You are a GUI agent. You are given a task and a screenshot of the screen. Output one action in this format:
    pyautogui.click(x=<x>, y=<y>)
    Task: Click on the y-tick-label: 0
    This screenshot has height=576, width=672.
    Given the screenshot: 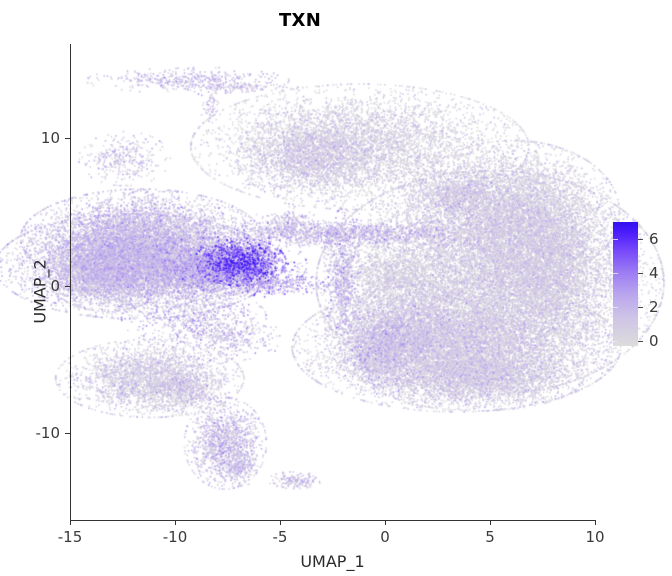 What is the action you would take?
    pyautogui.click(x=55, y=285)
    